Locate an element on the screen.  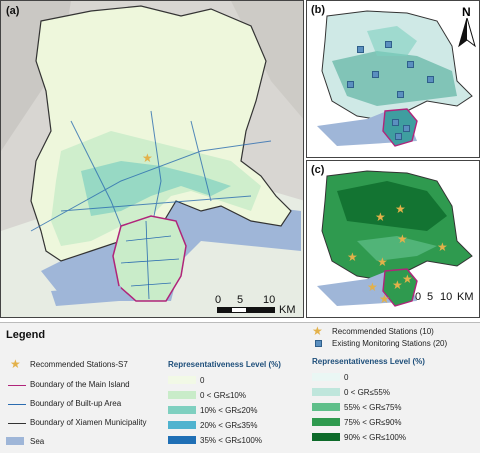
level-c-label-3: 75% < GR≤90% is located at coordinates (373, 422).